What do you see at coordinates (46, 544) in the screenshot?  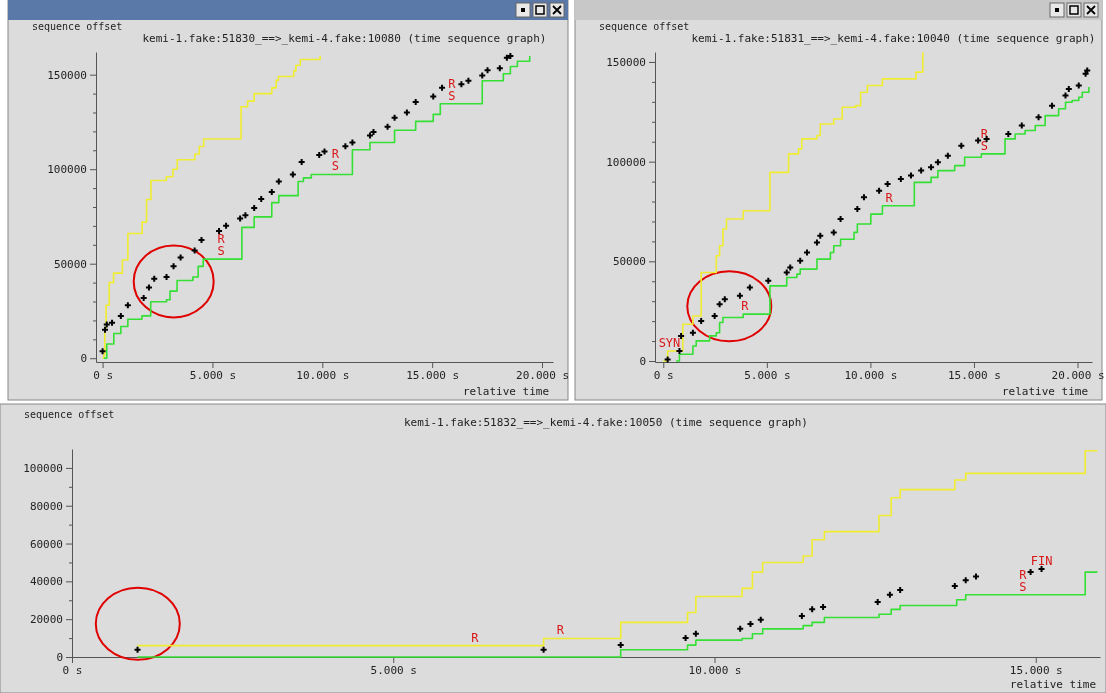 I see `y-tick-label: 60000` at bounding box center [46, 544].